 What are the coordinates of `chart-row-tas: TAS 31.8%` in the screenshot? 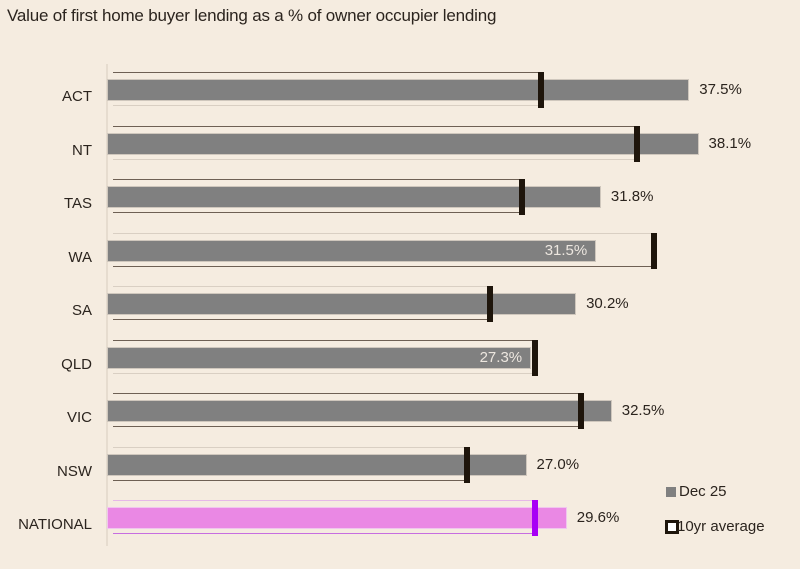 It's located at (400, 206).